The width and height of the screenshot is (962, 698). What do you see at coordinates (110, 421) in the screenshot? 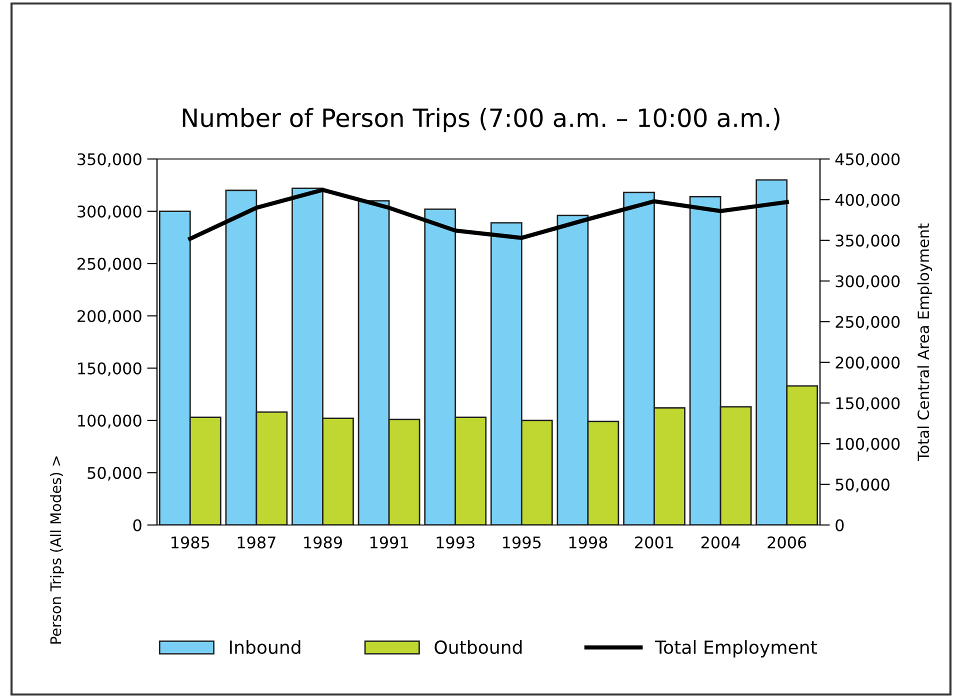
I see `y-tick-label: 100,000` at bounding box center [110, 421].